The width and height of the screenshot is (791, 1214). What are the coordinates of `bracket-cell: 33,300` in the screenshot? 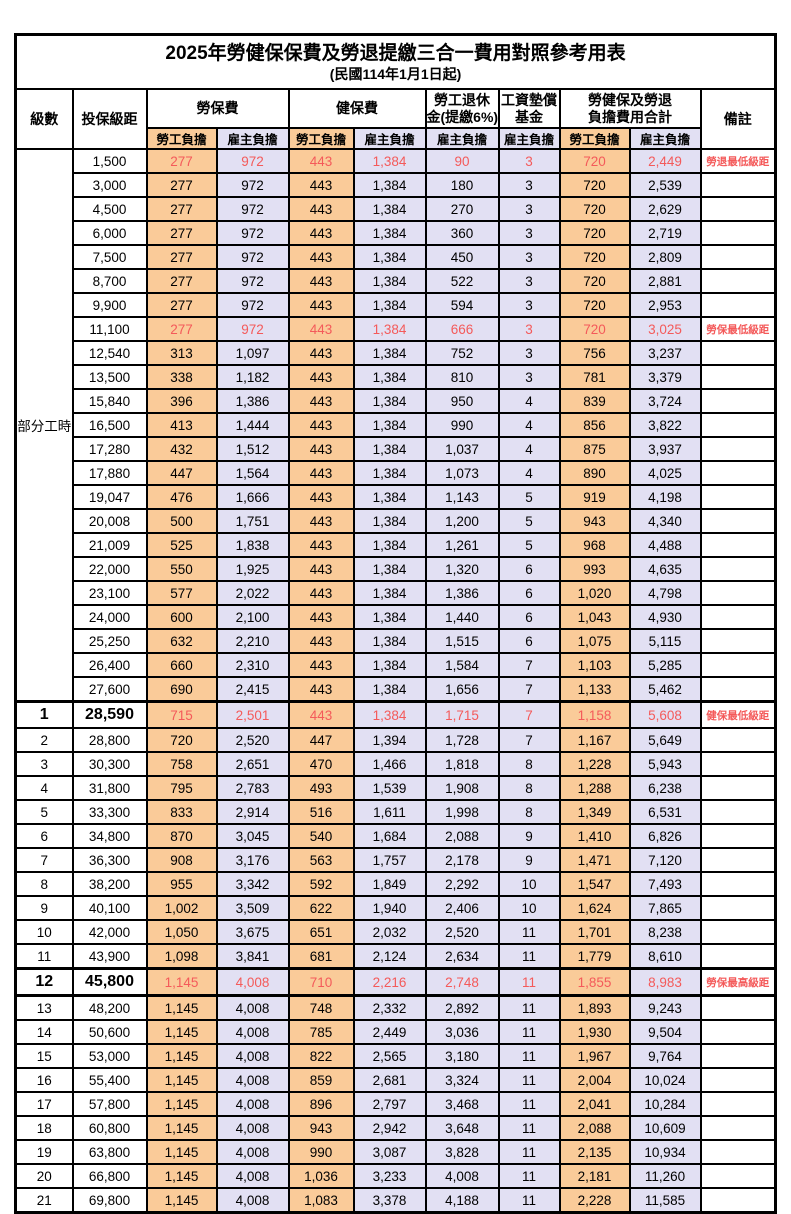 It's located at (109, 812).